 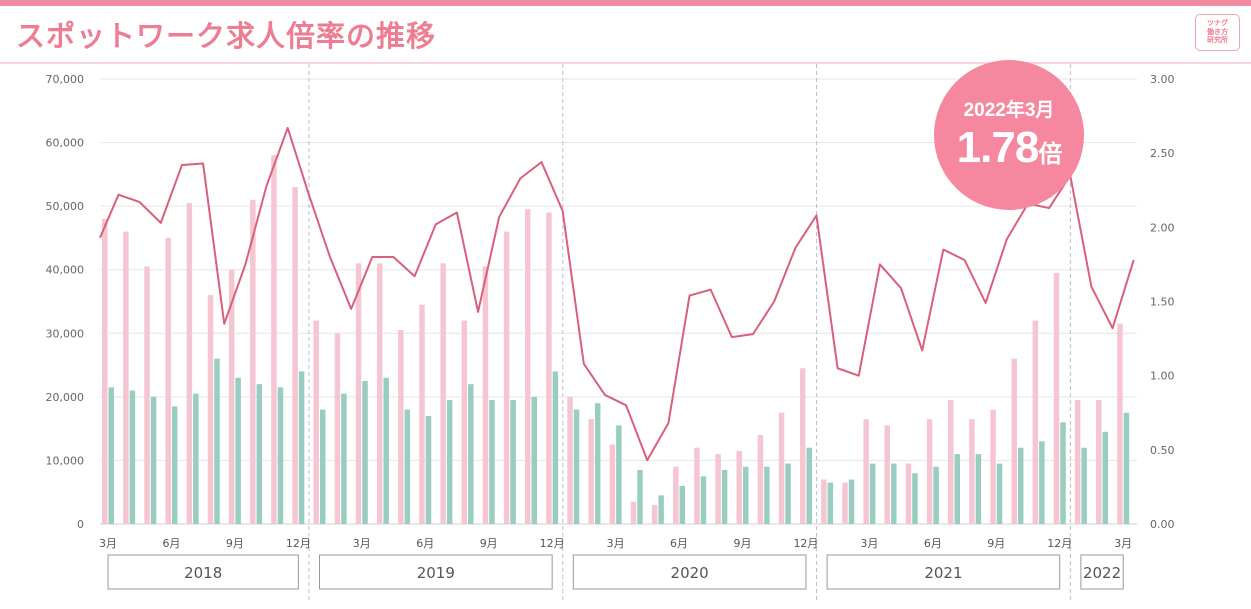 What do you see at coordinates (203, 573) in the screenshot?
I see `year-label: 2018` at bounding box center [203, 573].